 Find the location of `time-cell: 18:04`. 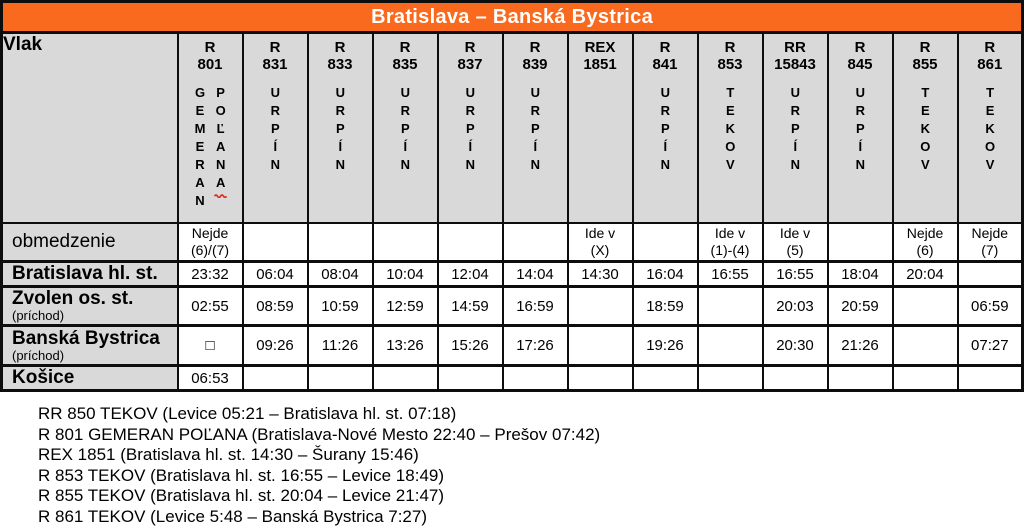

time-cell: 18:04 is located at coordinates (860, 274).